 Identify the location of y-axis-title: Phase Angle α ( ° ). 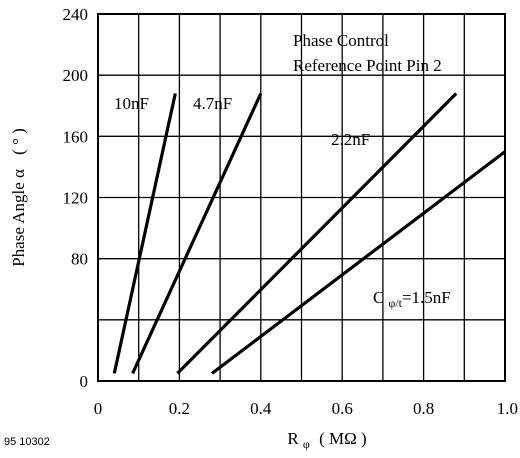
(18, 197).